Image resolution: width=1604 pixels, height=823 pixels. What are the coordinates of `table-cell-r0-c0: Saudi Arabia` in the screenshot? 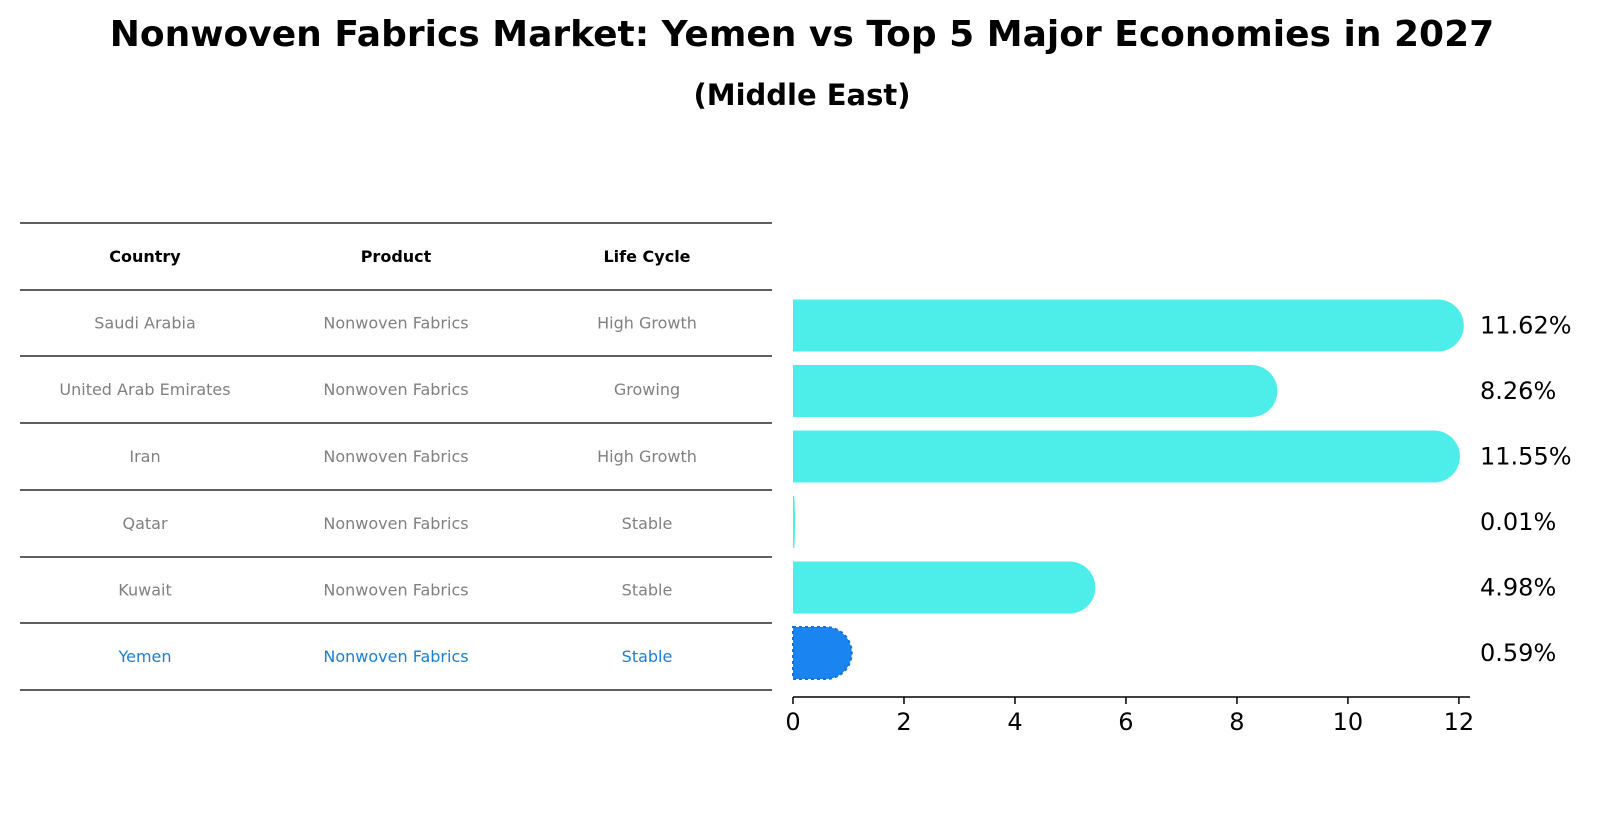 It's located at (145, 323).